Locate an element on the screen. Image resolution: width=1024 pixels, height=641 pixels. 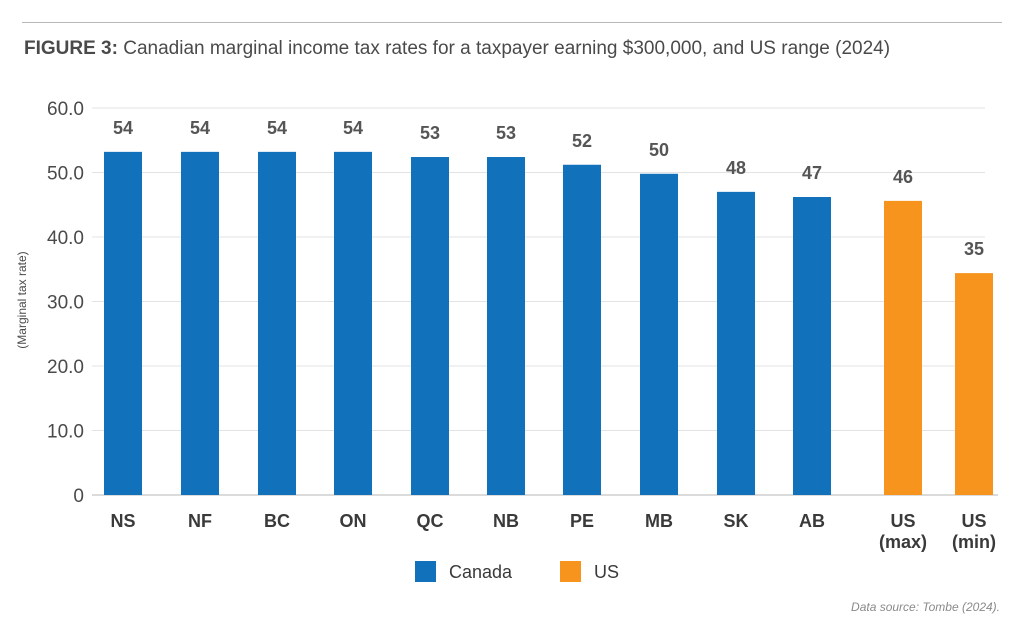
x-tick-label: NF is located at coordinates (200, 521).